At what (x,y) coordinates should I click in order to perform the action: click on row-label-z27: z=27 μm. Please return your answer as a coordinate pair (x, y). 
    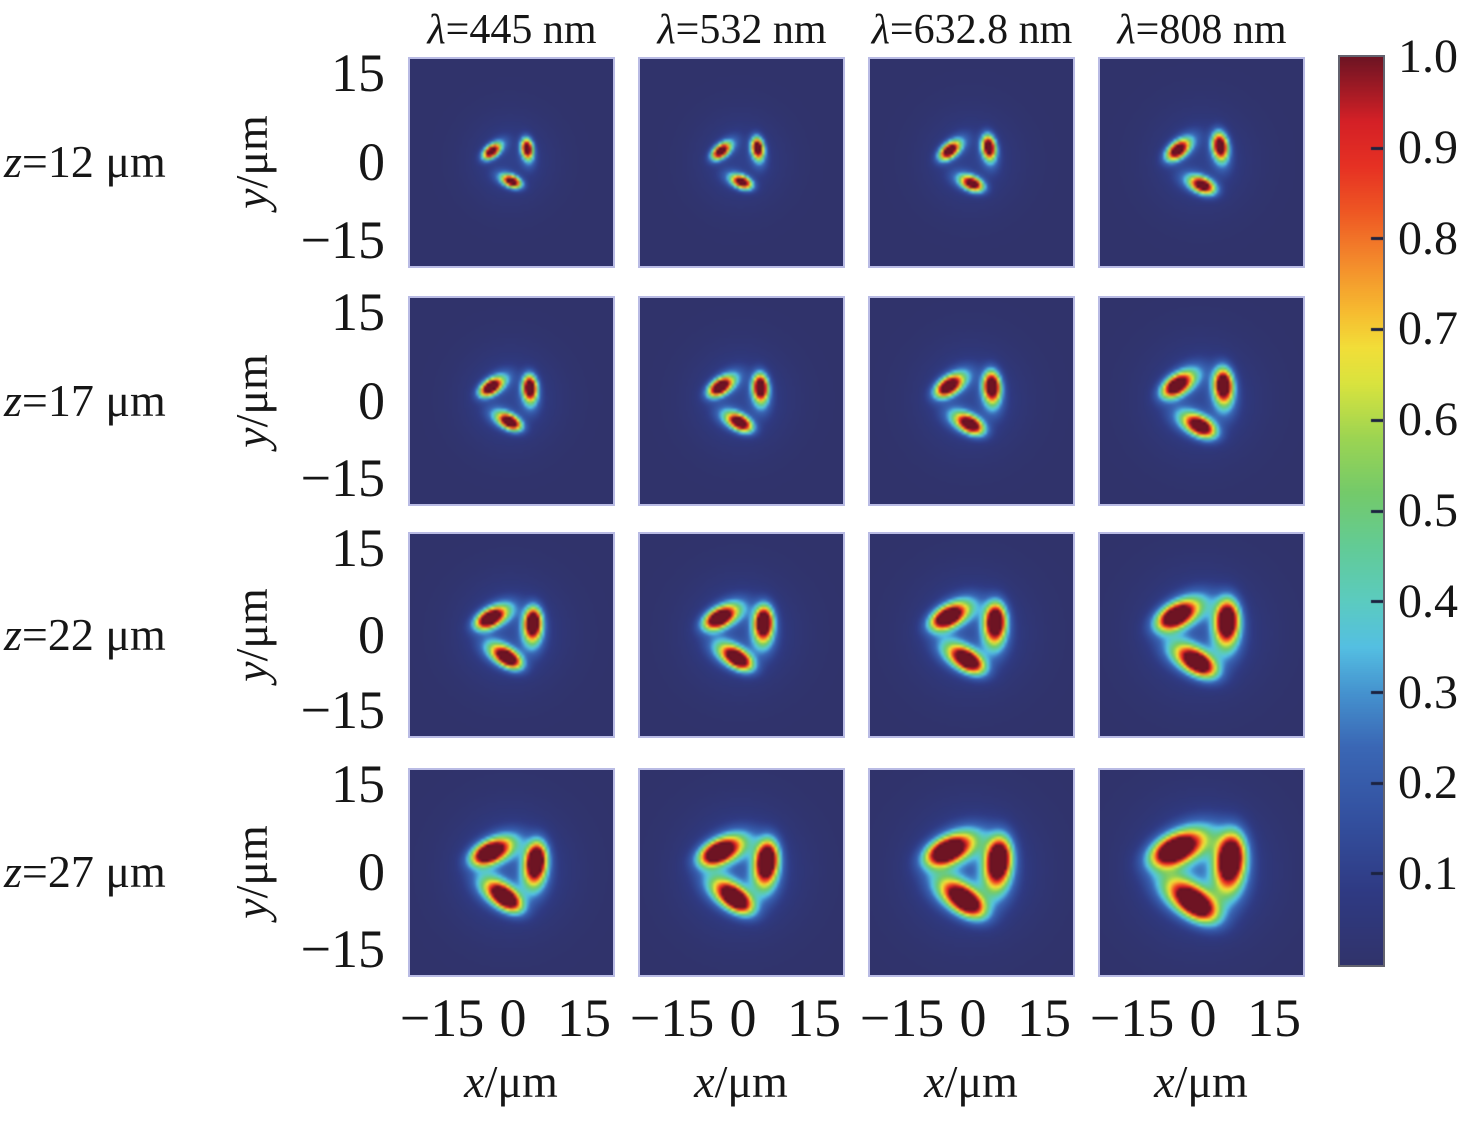
    Looking at the image, I should click on (109, 872).